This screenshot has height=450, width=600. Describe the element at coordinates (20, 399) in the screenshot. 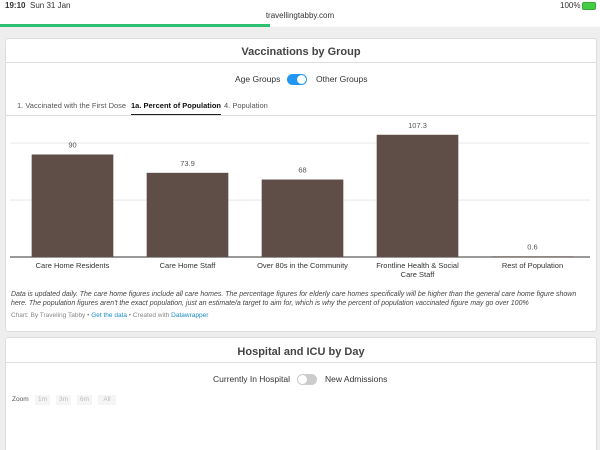

I see `zoom-label: Zoom` at that location.